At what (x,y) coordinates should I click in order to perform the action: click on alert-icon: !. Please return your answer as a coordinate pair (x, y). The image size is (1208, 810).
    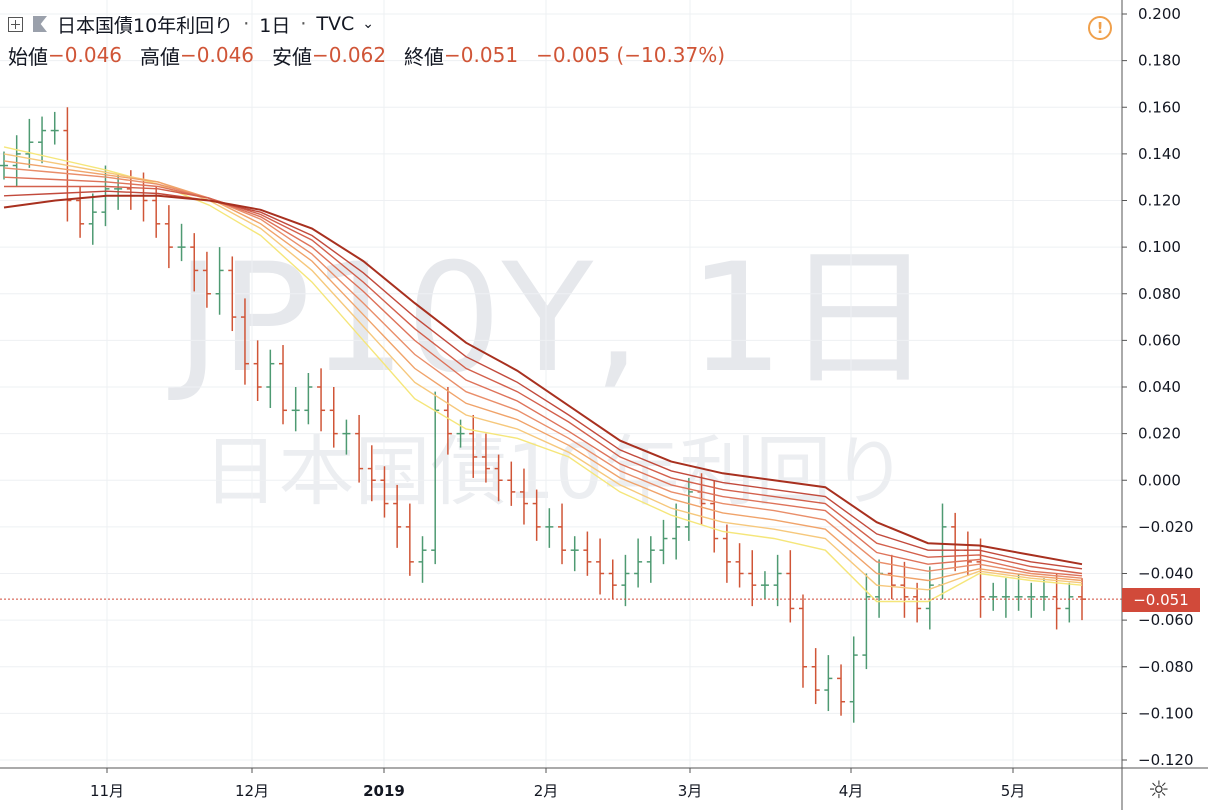
    Looking at the image, I should click on (1100, 28).